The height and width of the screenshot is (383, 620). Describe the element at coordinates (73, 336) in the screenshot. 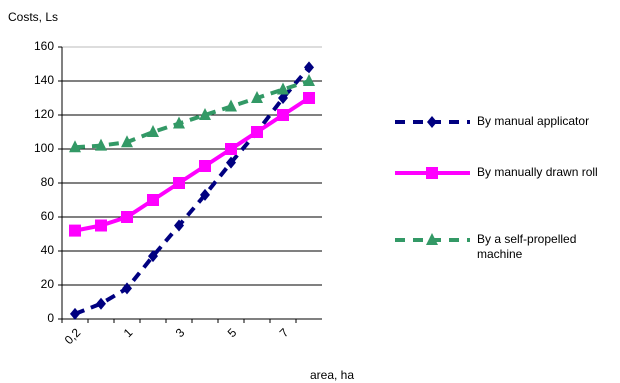

I see `x-tick-label: 0,2` at that location.